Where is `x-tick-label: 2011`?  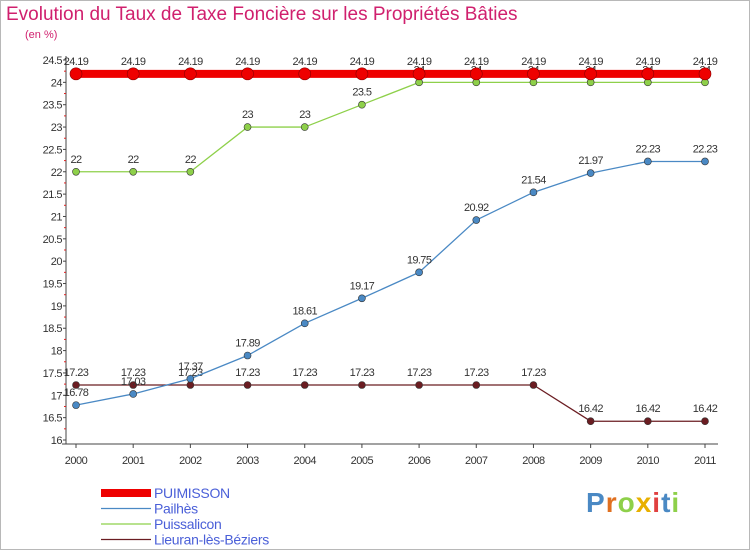
x-tick-label: 2011 is located at coordinates (705, 461).